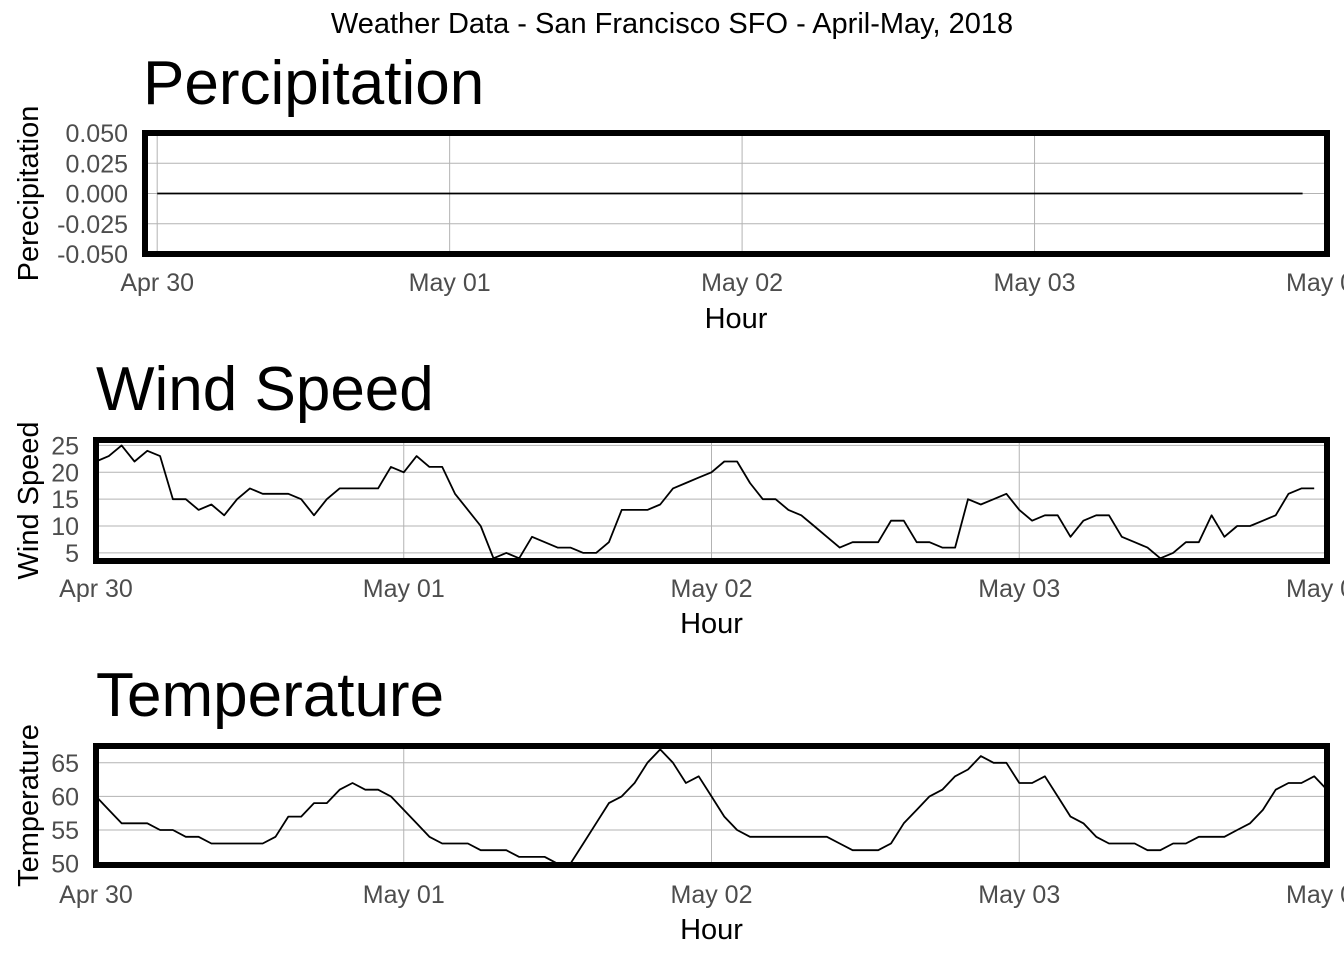 Image resolution: width=1344 pixels, height=960 pixels. What do you see at coordinates (742, 283) in the screenshot?
I see `percipitation-x-tick-label: May 02` at bounding box center [742, 283].